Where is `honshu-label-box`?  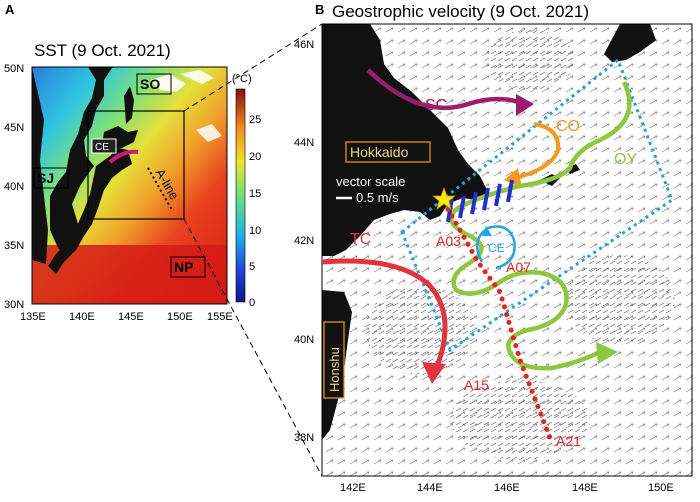 honshu-label-box is located at coordinates (334, 360).